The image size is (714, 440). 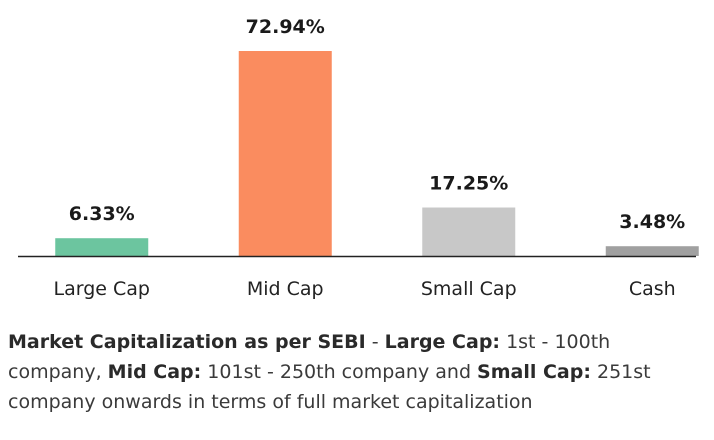 I want to click on bar-large-cap, so click(x=102, y=247).